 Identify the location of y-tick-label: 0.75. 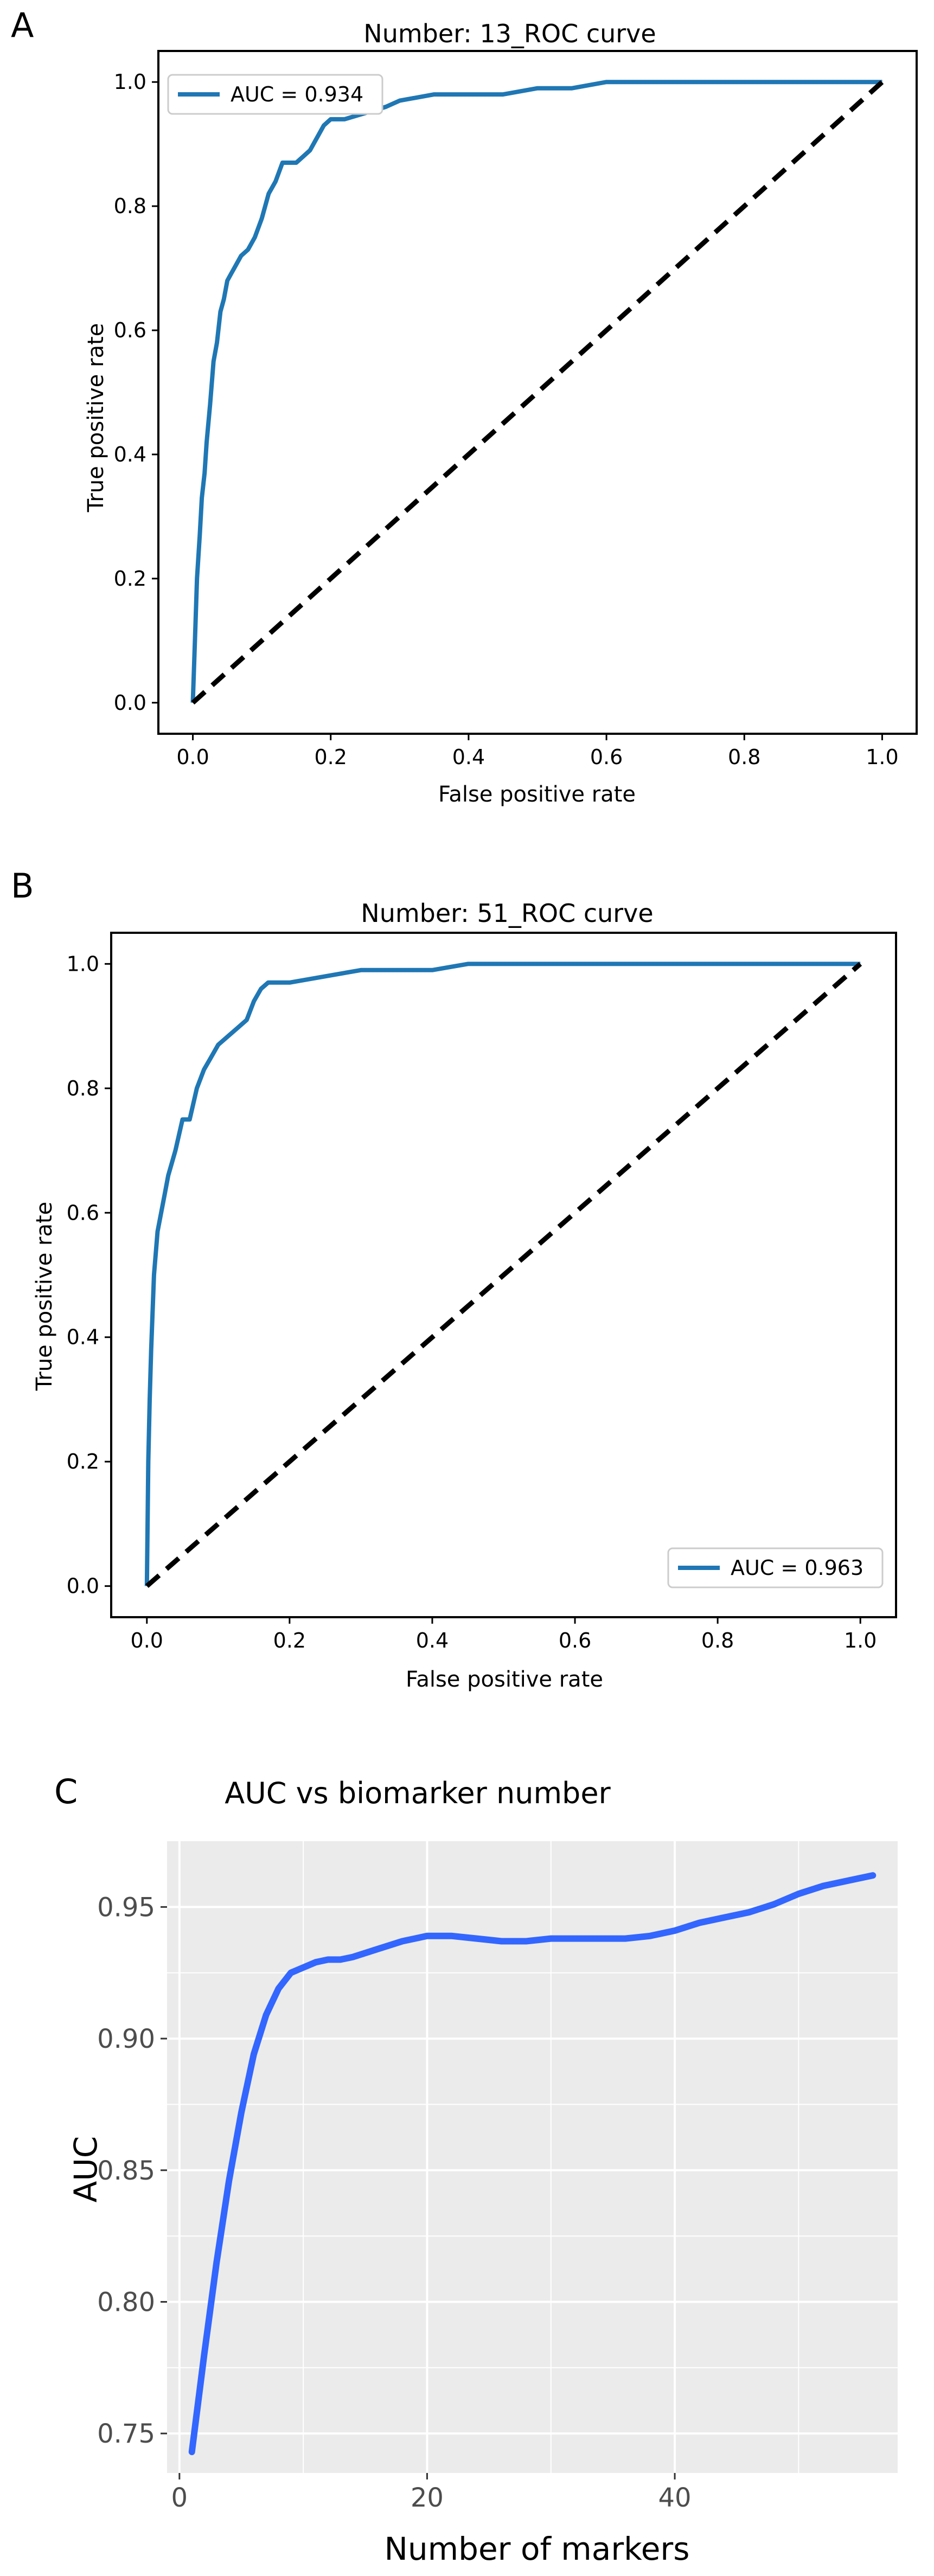
(126, 2434).